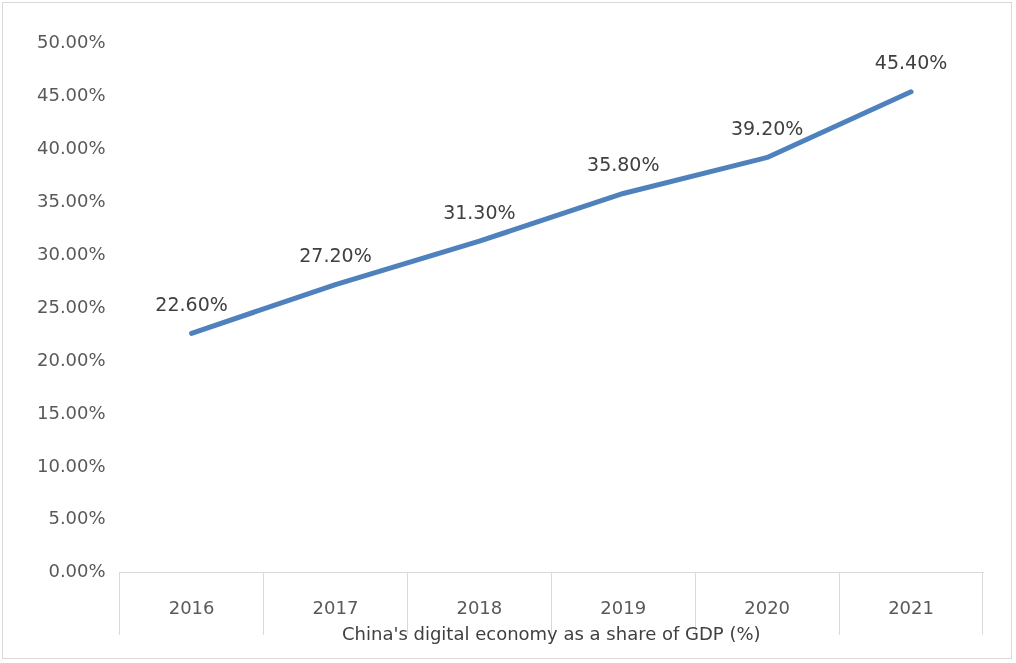  I want to click on x-tick-label: 2016, so click(191, 608).